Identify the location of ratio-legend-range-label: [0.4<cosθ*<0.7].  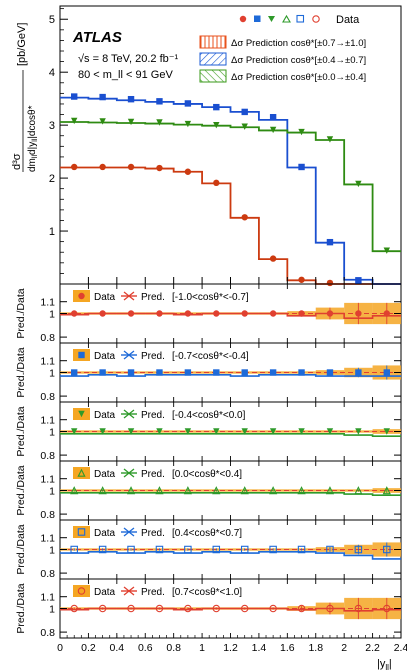
(207, 533).